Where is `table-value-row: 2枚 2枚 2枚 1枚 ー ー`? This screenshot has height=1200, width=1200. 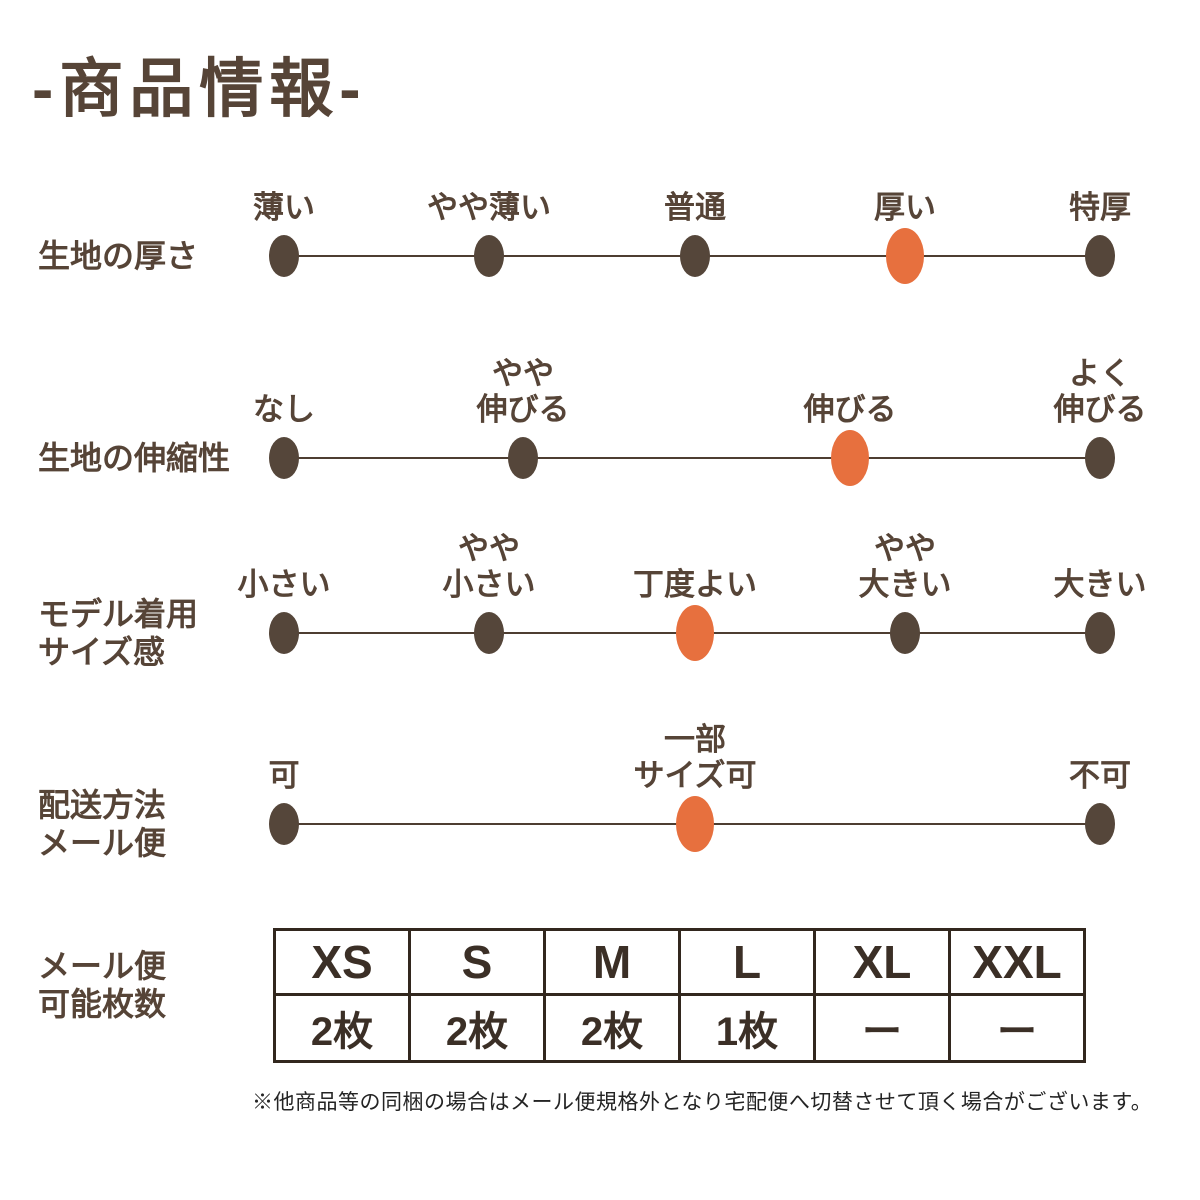 table-value-row: 2枚 2枚 2枚 1枚 ー ー is located at coordinates (679, 1028).